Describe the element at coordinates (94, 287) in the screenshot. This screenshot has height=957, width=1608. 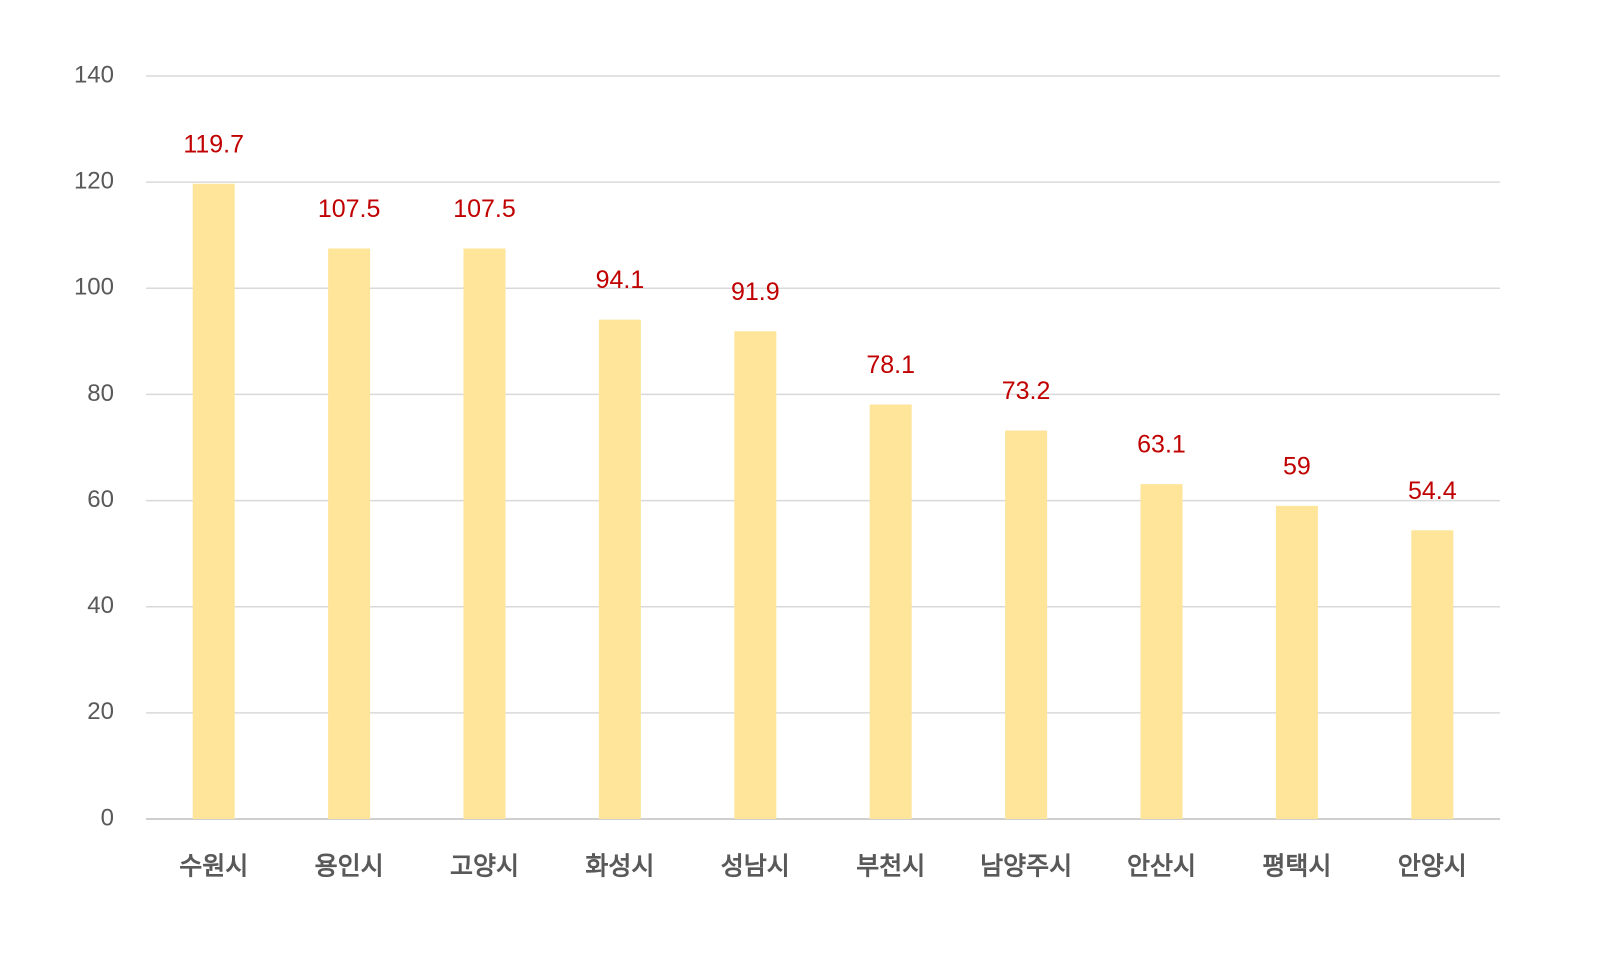
I see `y-tick-label: 100` at that location.